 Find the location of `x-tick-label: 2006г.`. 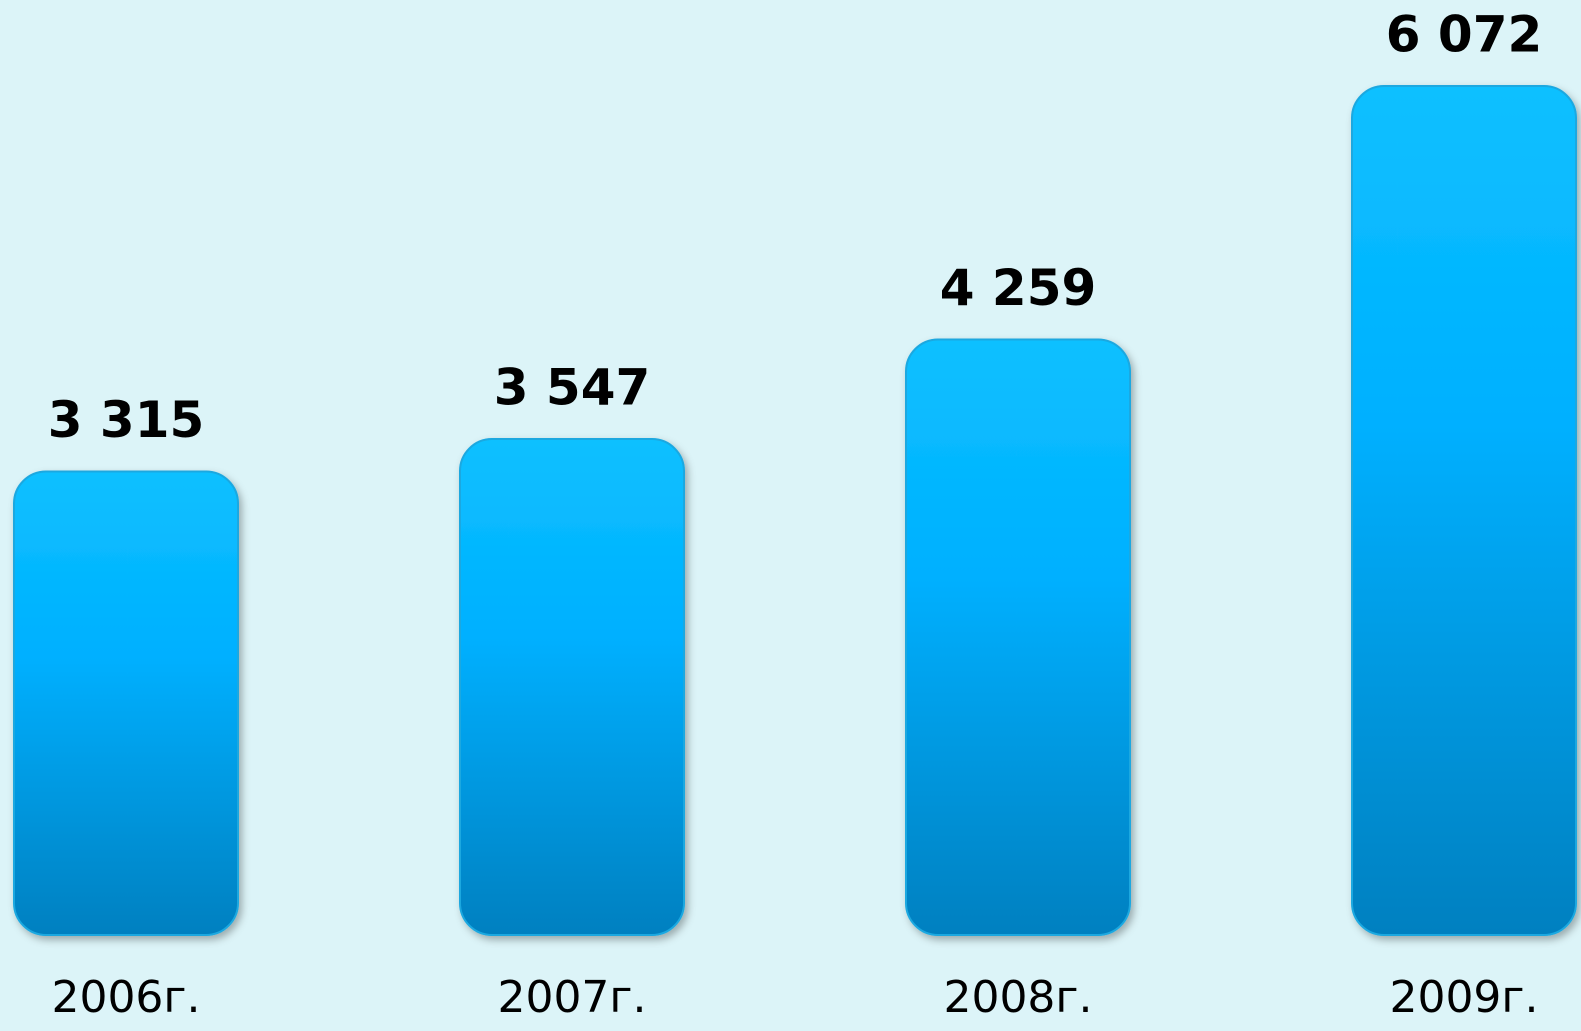

x-tick-label: 2006г. is located at coordinates (125, 997).